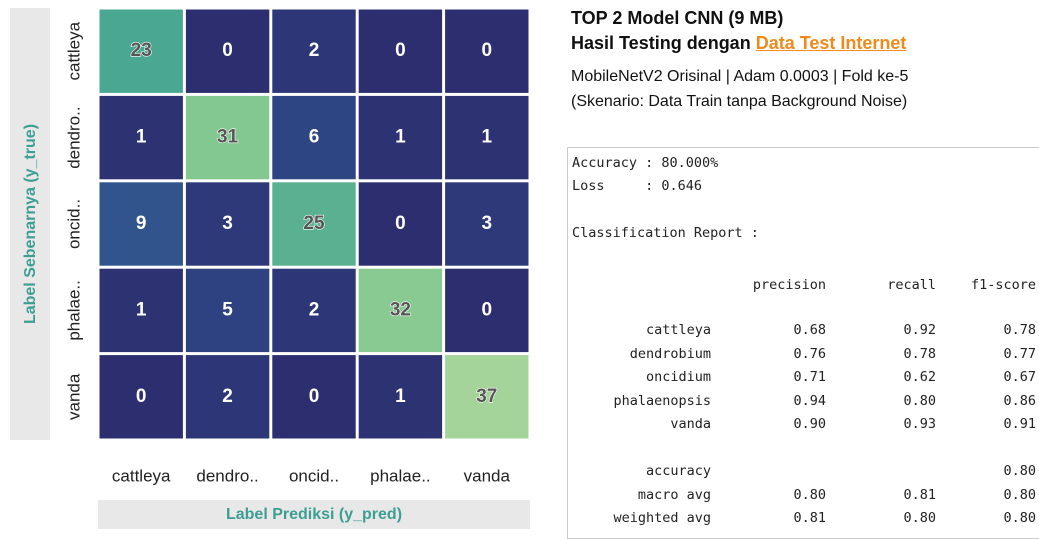 The width and height of the screenshot is (1039, 539). I want to click on row-value: 0.93, so click(919, 424).